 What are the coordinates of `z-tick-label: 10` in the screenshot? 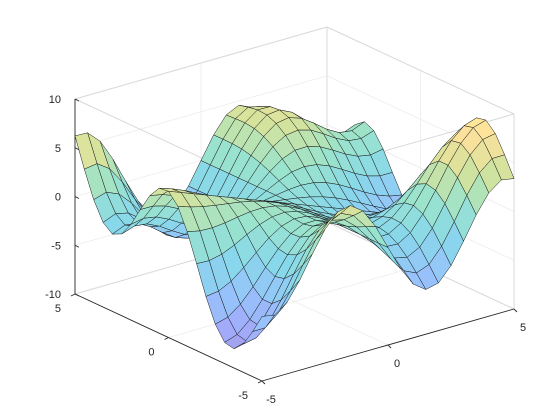 It's located at (55, 100).